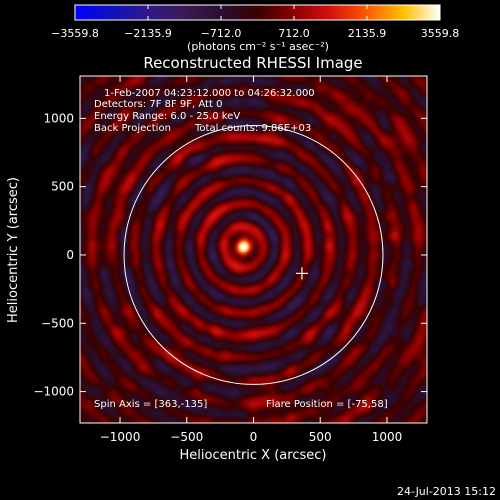  What do you see at coordinates (387, 437) in the screenshot?
I see `x-tick-label: 1000` at bounding box center [387, 437].